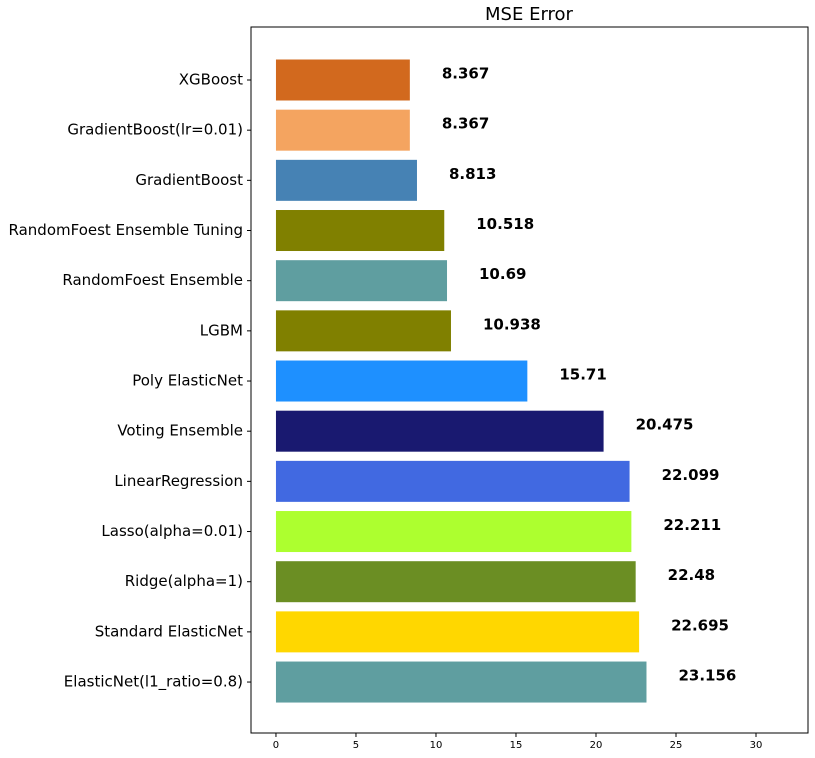  I want to click on x-tick-label: 20, so click(596, 745).